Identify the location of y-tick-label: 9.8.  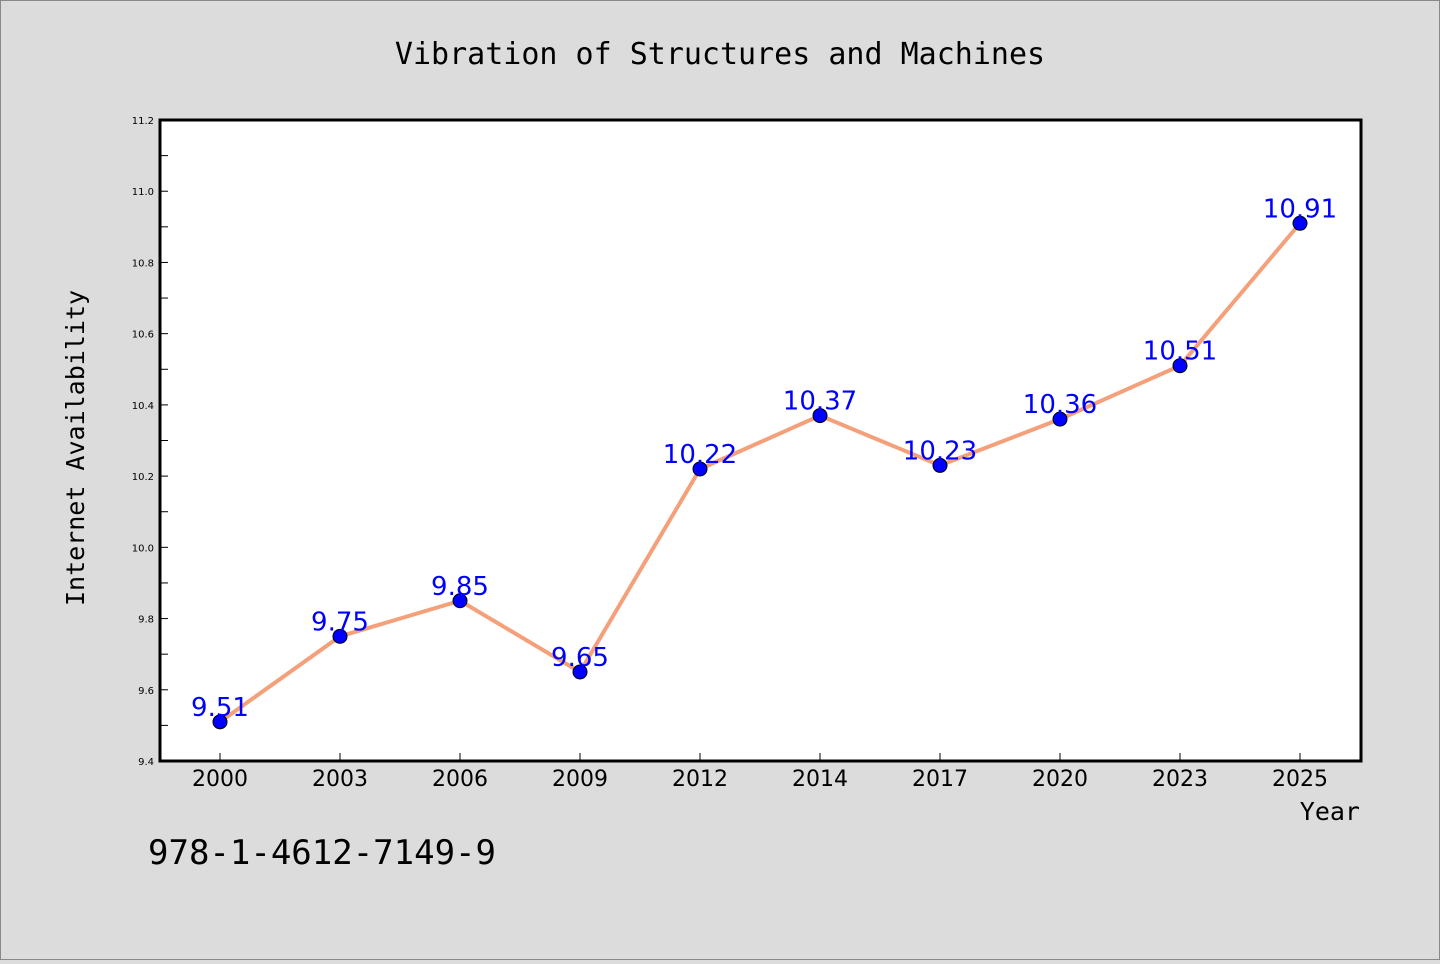
(146, 620).